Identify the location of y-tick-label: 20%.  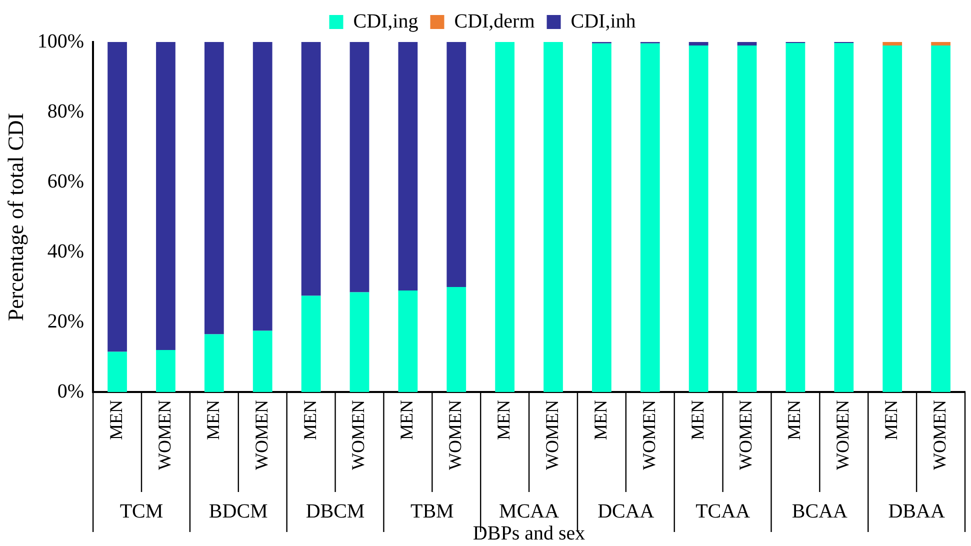
(65, 321).